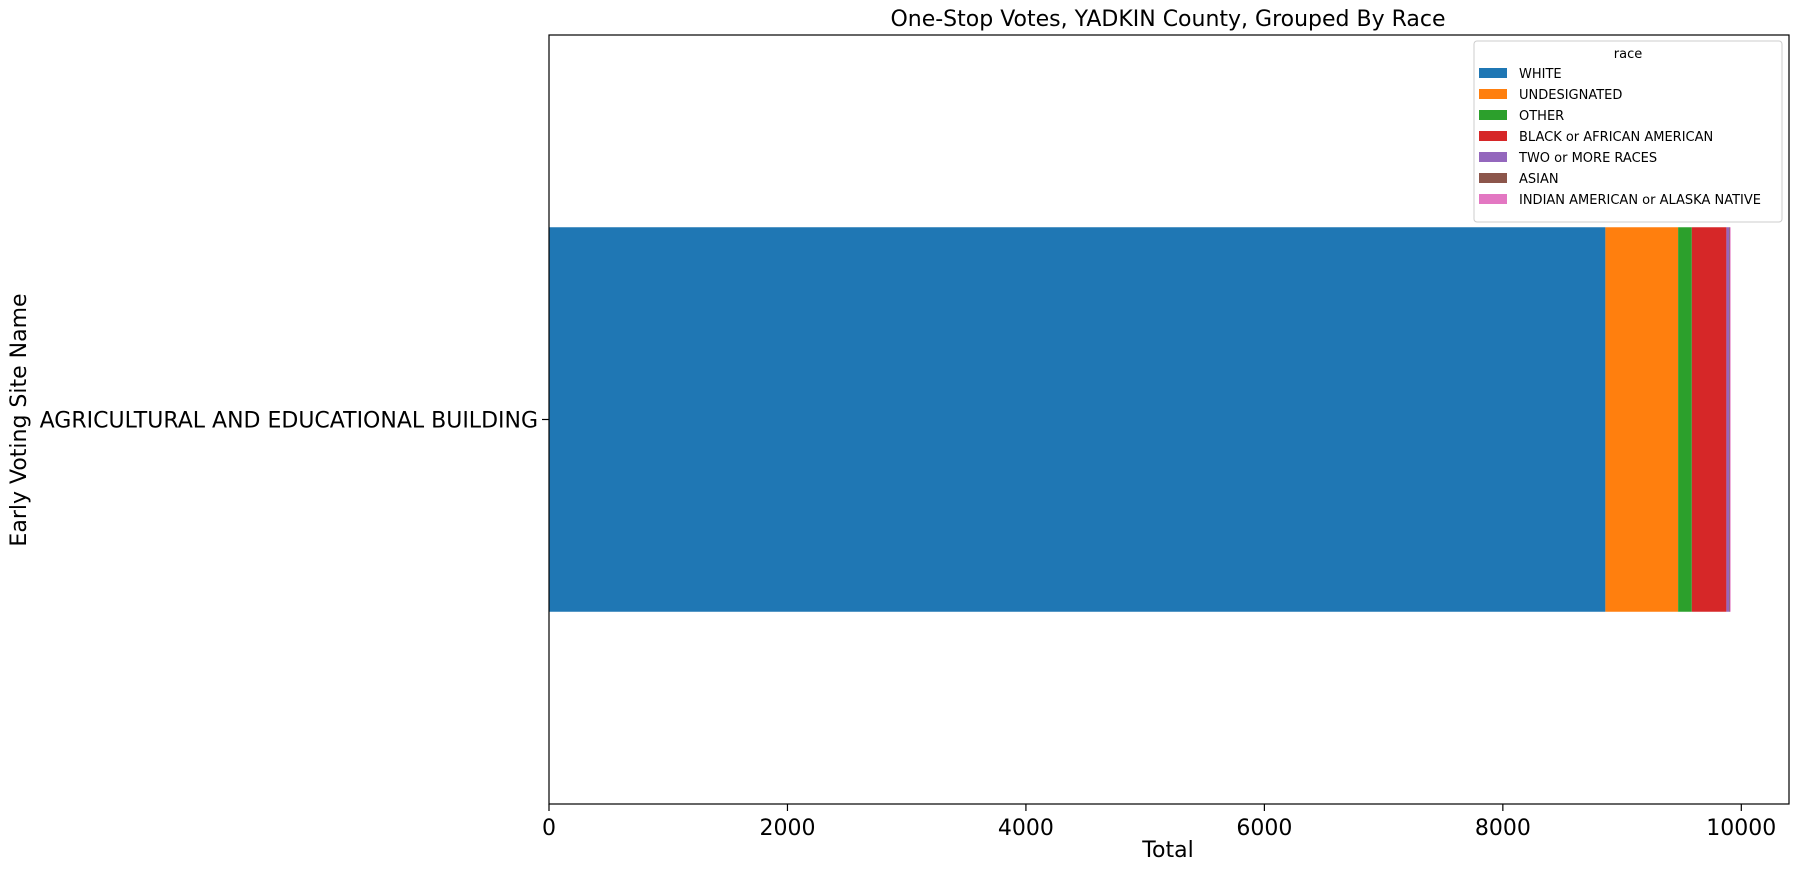  What do you see at coordinates (1026, 828) in the screenshot?
I see `x-tick-label-2: 4000` at bounding box center [1026, 828].